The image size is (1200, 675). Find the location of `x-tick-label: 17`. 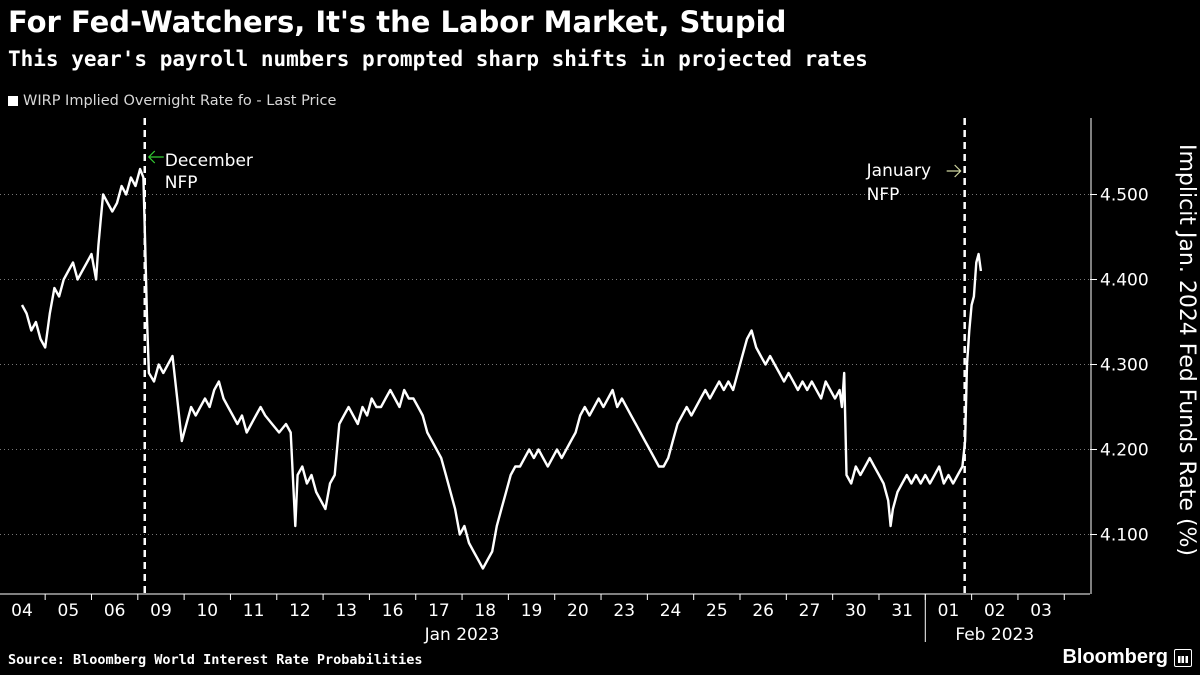

x-tick-label: 17 is located at coordinates (439, 611).